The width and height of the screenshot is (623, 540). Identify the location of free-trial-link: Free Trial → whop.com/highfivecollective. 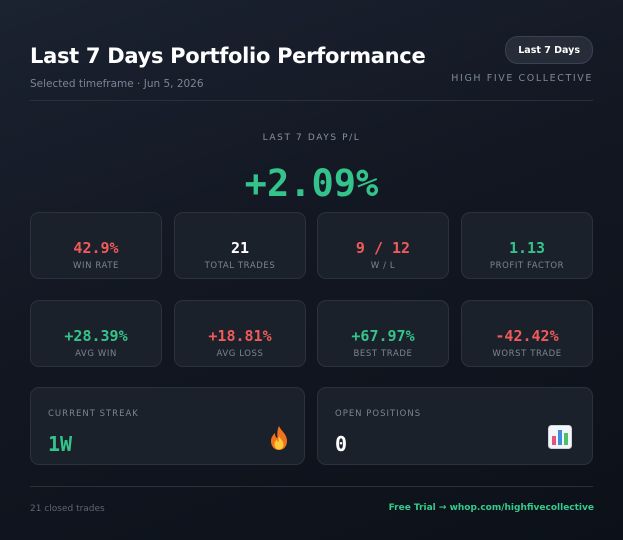
(491, 508).